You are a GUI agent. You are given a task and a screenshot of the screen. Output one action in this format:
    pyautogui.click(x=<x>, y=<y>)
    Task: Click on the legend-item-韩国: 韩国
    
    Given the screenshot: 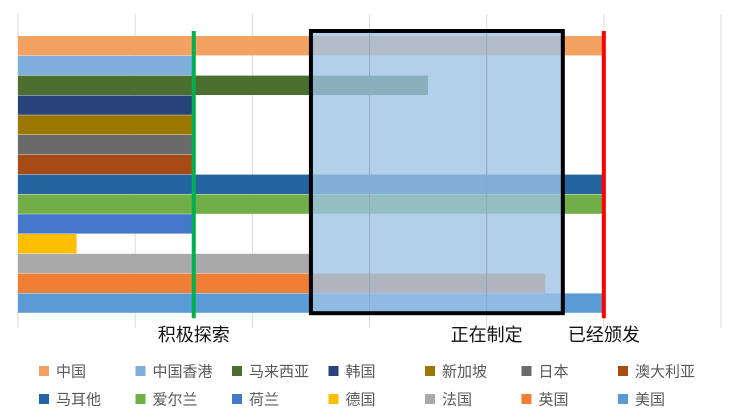 What is the action you would take?
    pyautogui.click(x=352, y=372)
    